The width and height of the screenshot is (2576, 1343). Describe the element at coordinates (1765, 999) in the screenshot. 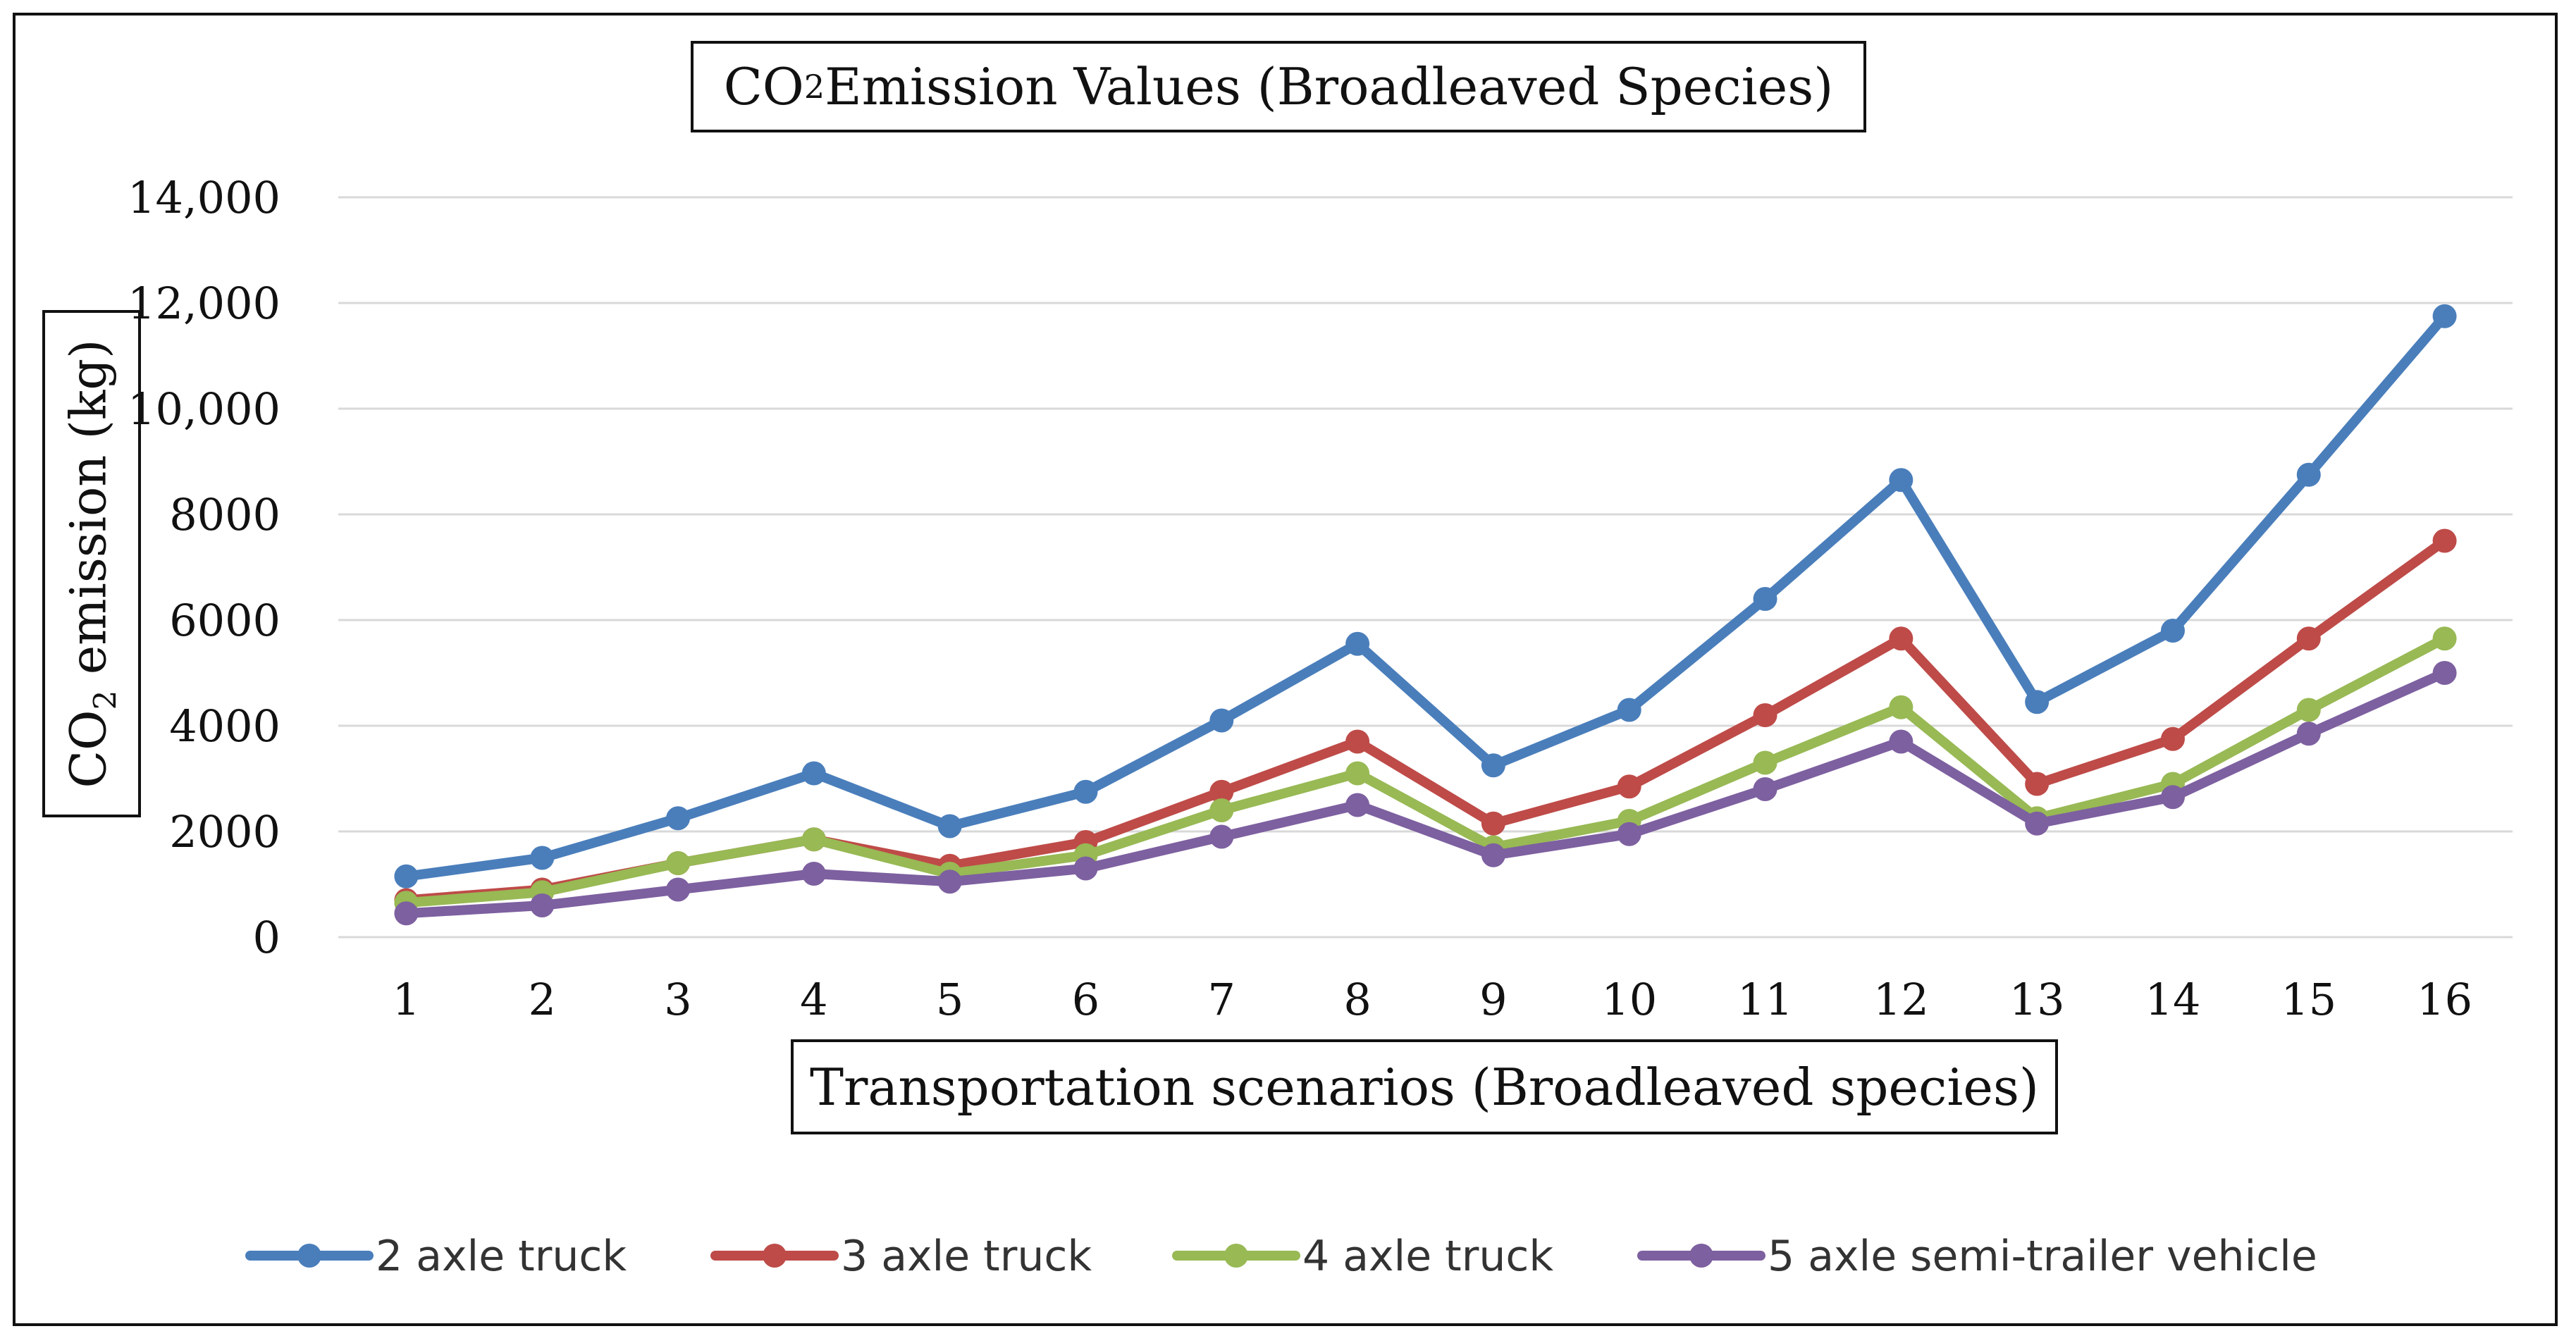

I see `x-tick-label: 11` at that location.